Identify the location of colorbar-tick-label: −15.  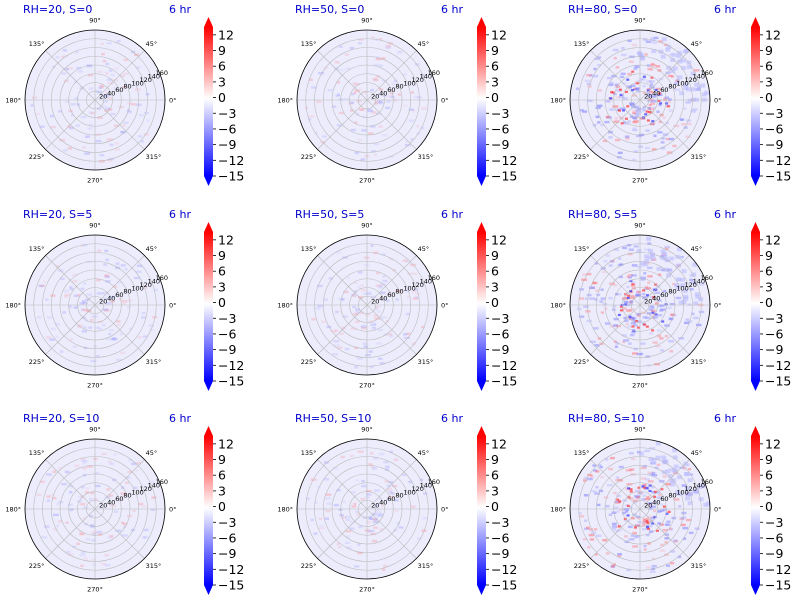
(504, 176).